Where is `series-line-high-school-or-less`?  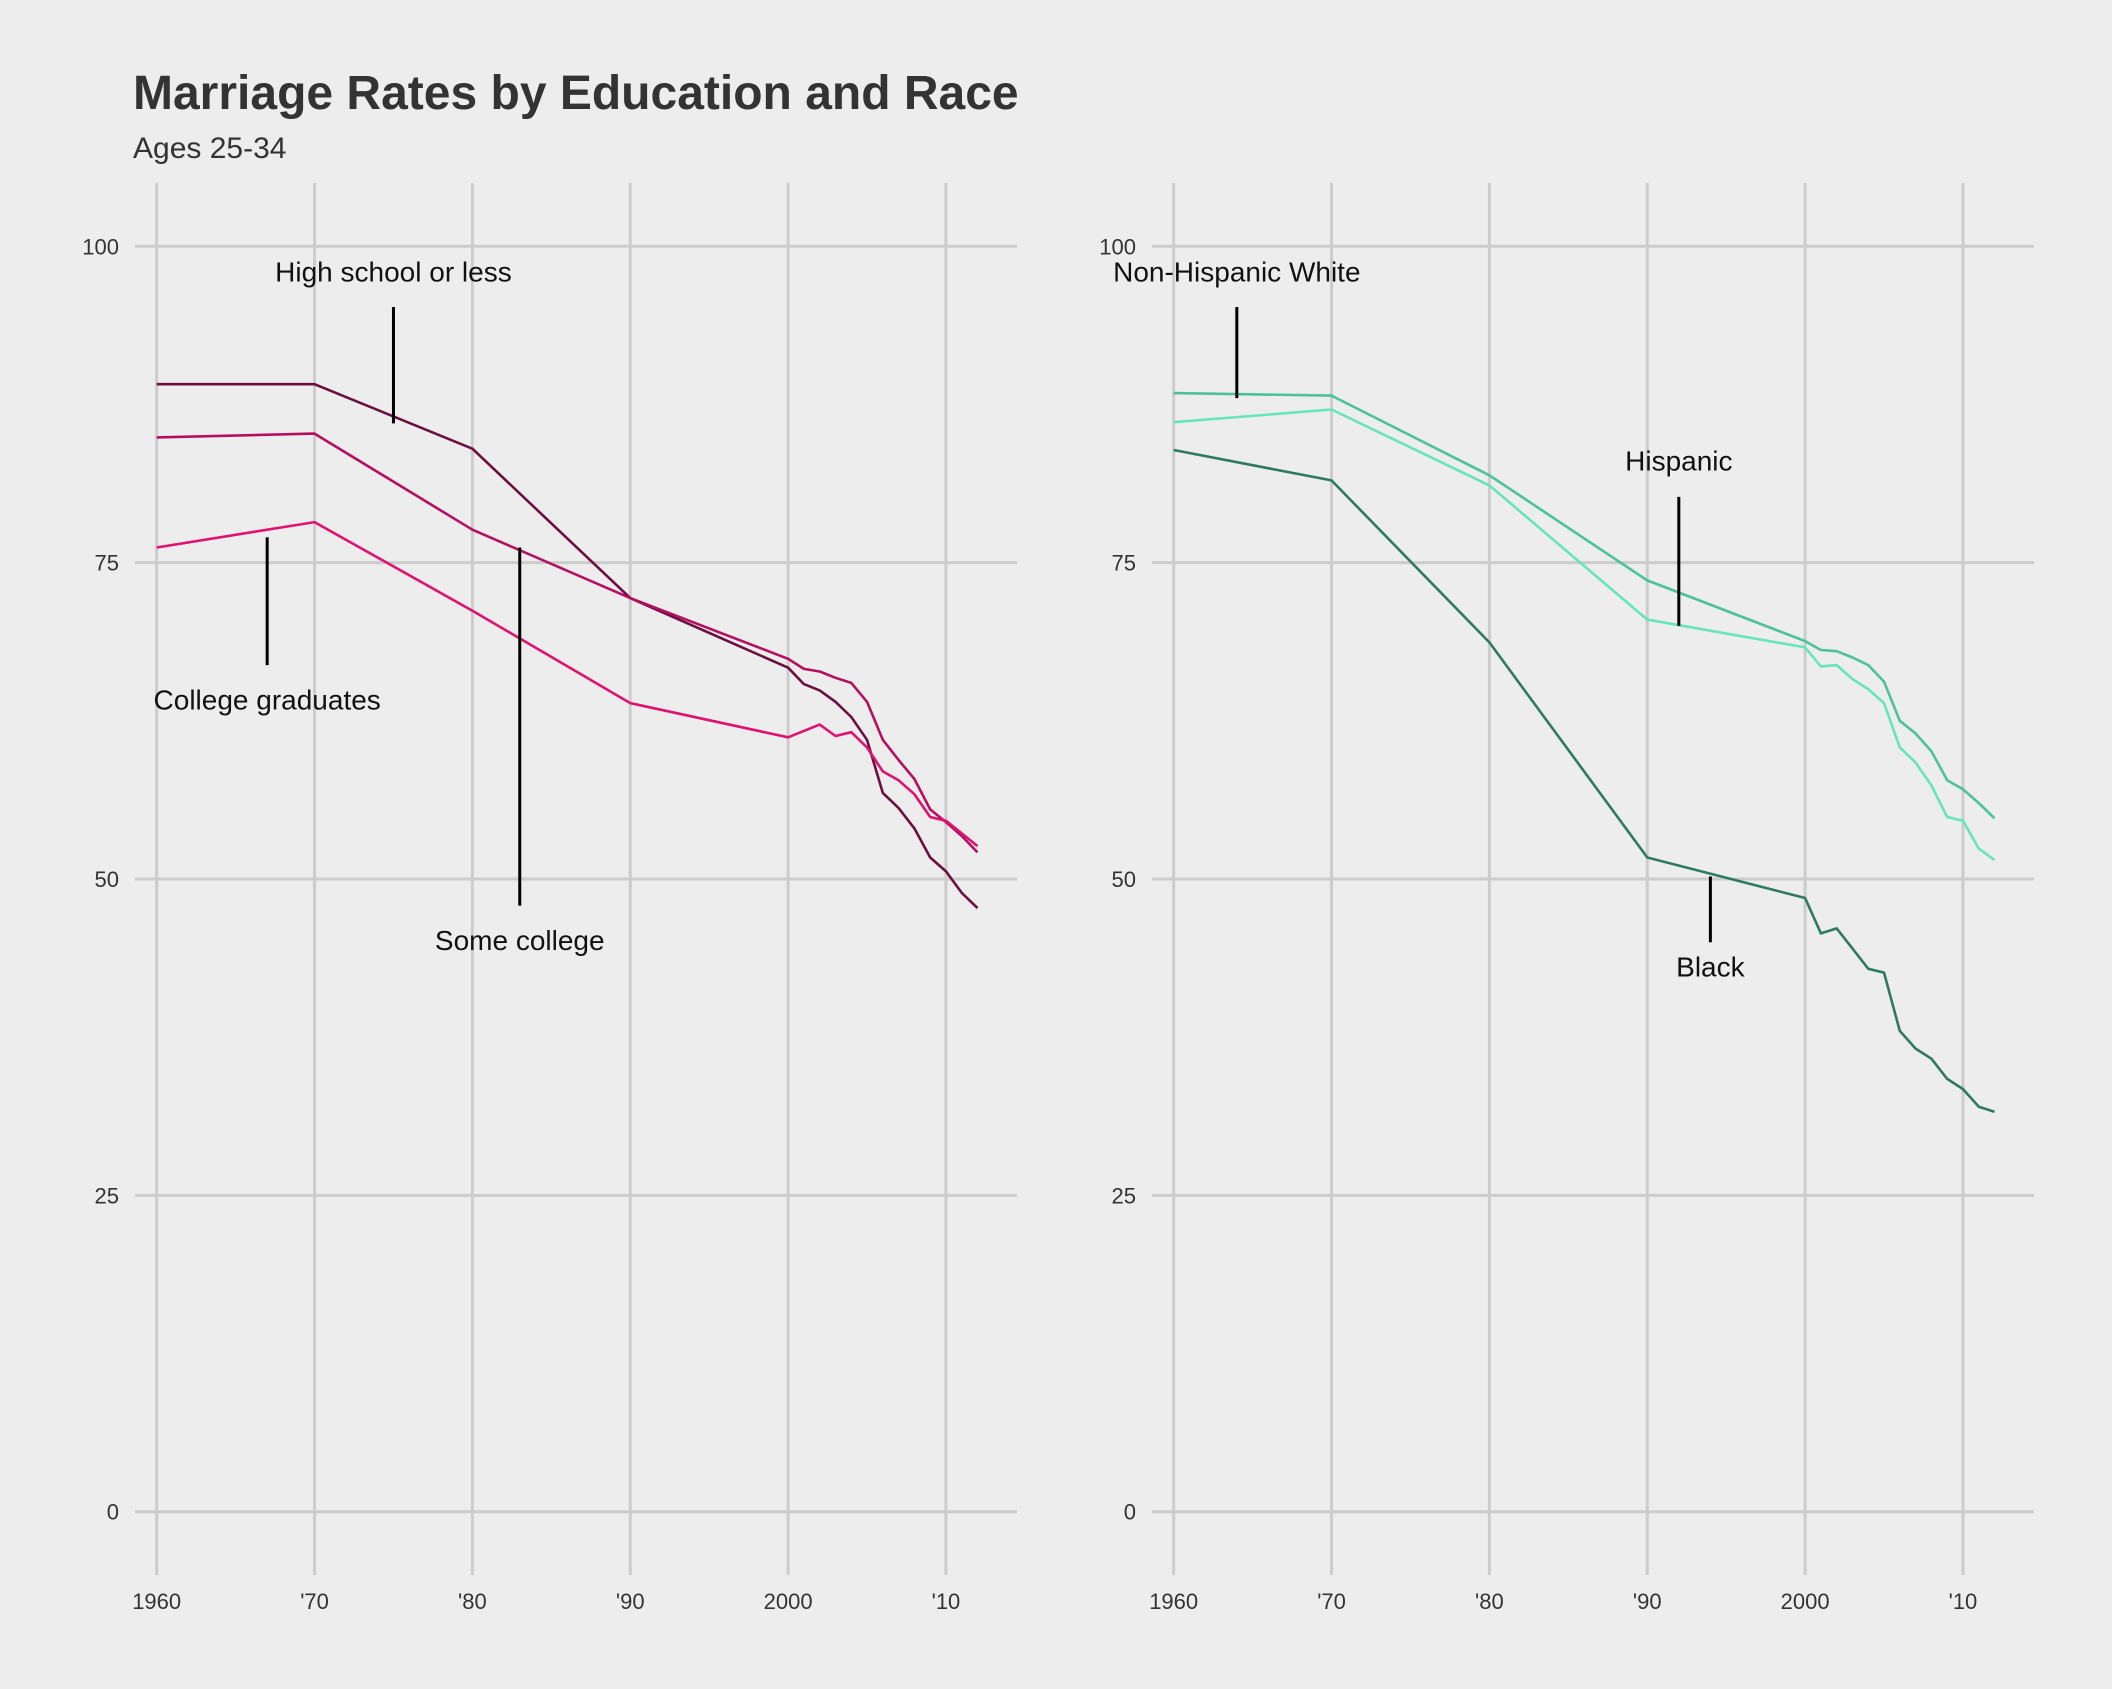
series-line-high-school-or-less is located at coordinates (567, 646).